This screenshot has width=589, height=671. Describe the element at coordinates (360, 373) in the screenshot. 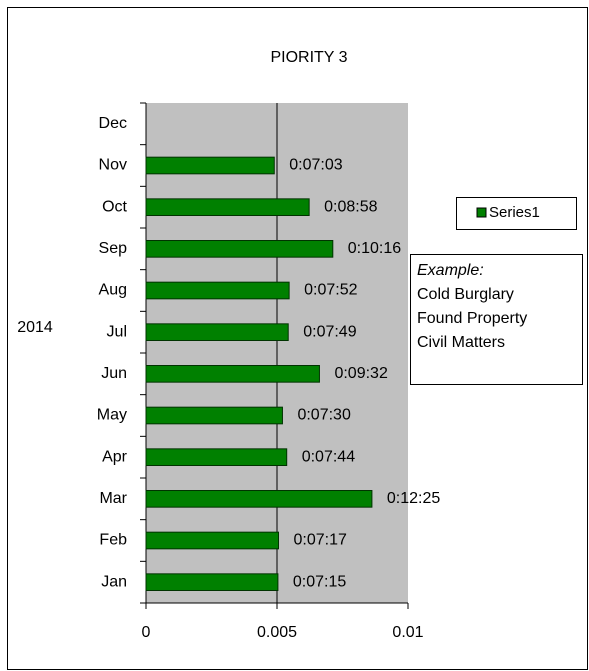

I see `data-label: 0:09:32` at that location.